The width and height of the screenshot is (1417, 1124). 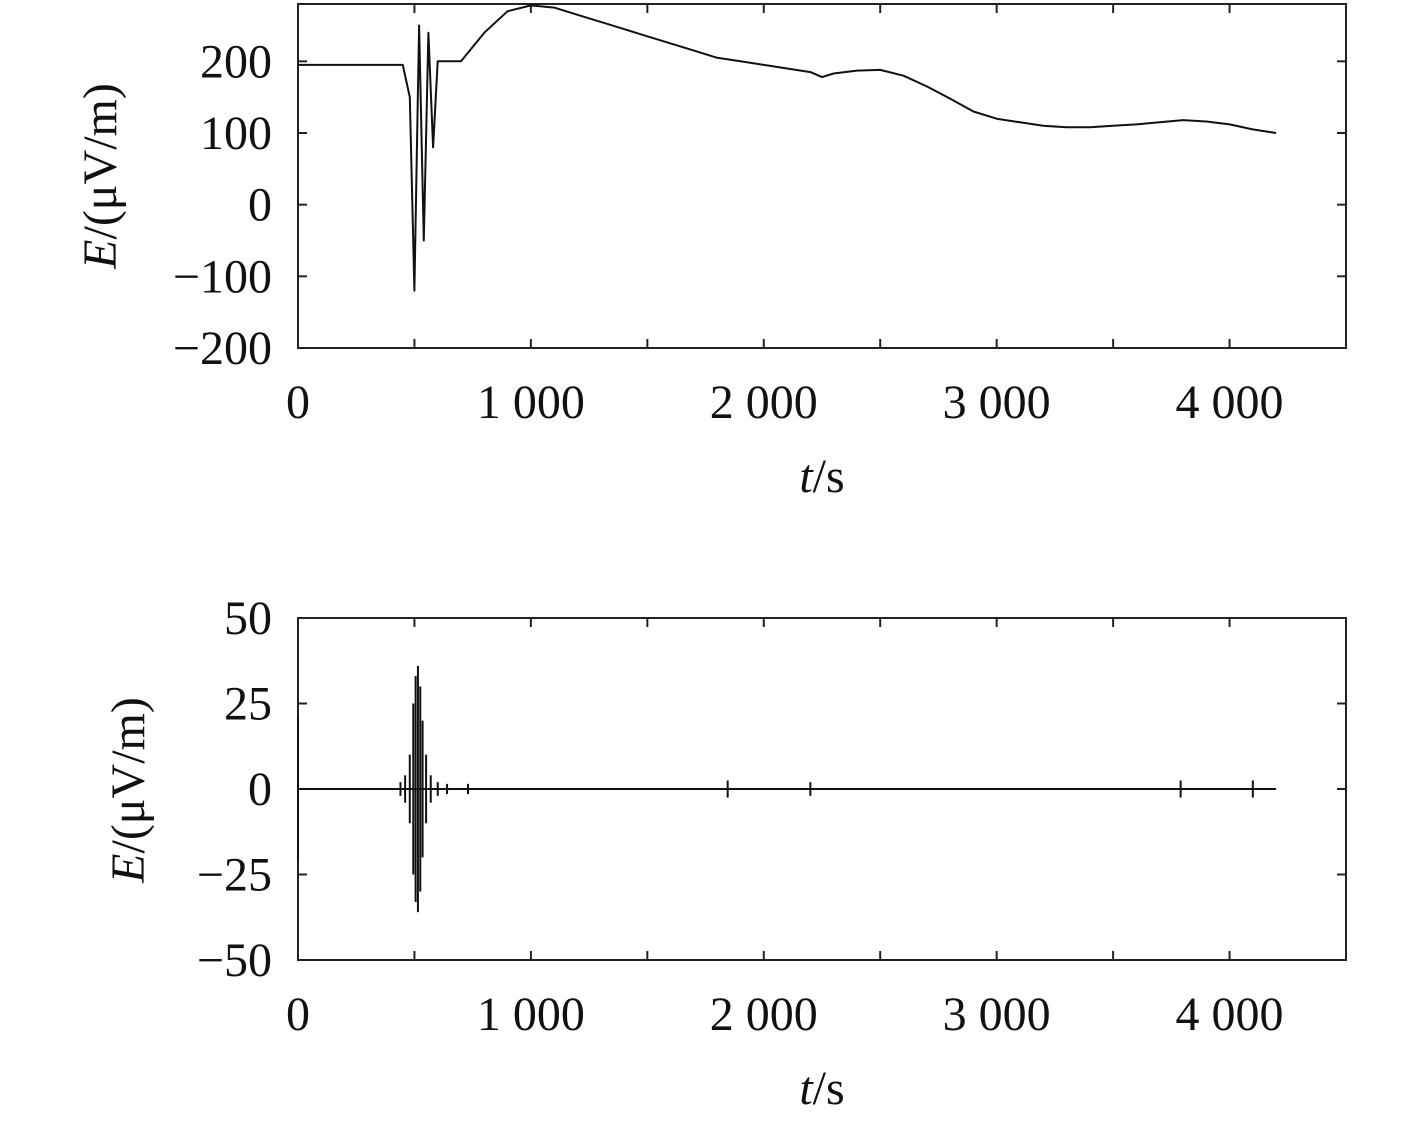 What do you see at coordinates (248, 618) in the screenshot?
I see `y-tick-label: 50` at bounding box center [248, 618].